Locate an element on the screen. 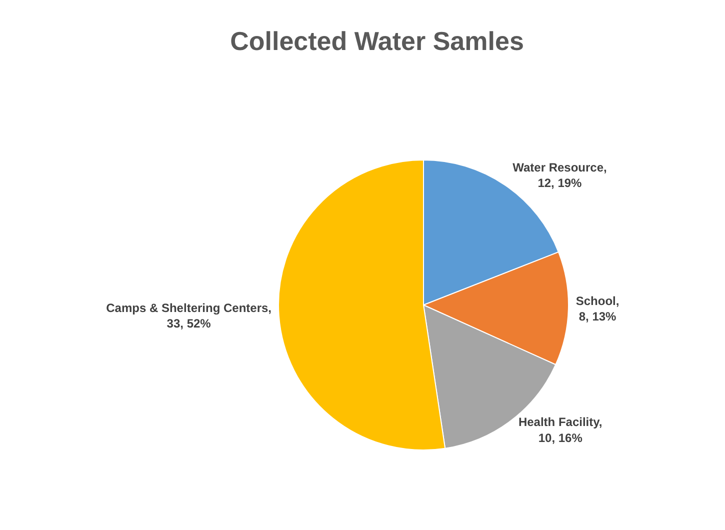  slice-label: Water Resource, 12, 19% is located at coordinates (559, 175).